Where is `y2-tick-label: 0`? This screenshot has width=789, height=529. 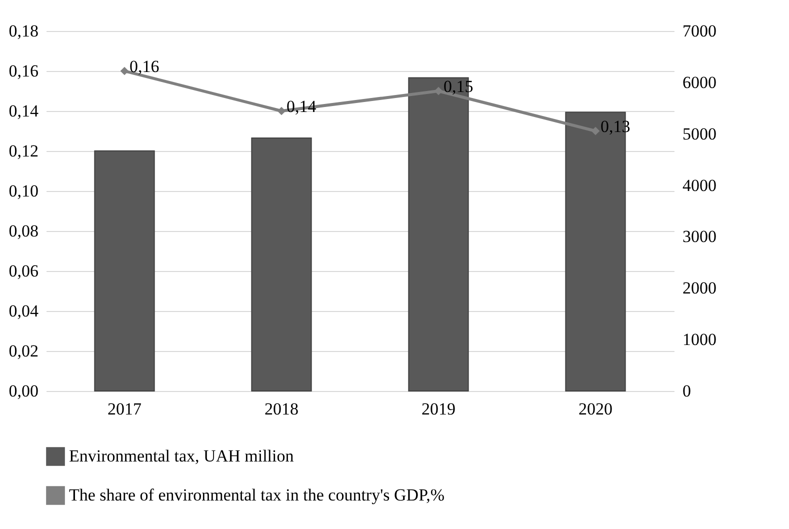
y2-tick-label: 0 is located at coordinates (686, 391).